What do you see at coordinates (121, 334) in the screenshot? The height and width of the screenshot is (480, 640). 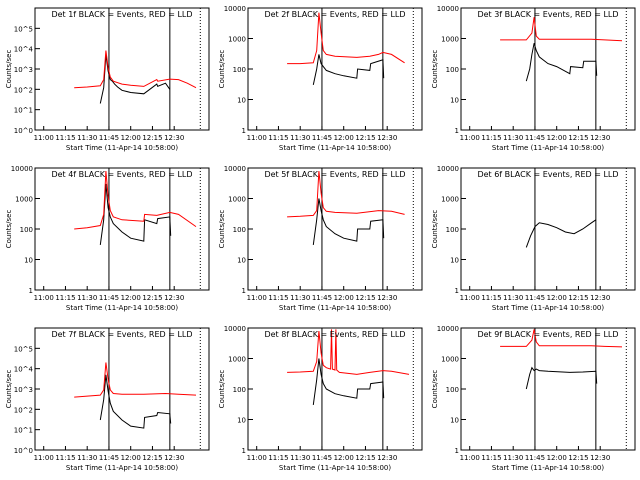 I see `chart-title: Det 7f BLACK = Events, RED = LLD` at bounding box center [121, 334].